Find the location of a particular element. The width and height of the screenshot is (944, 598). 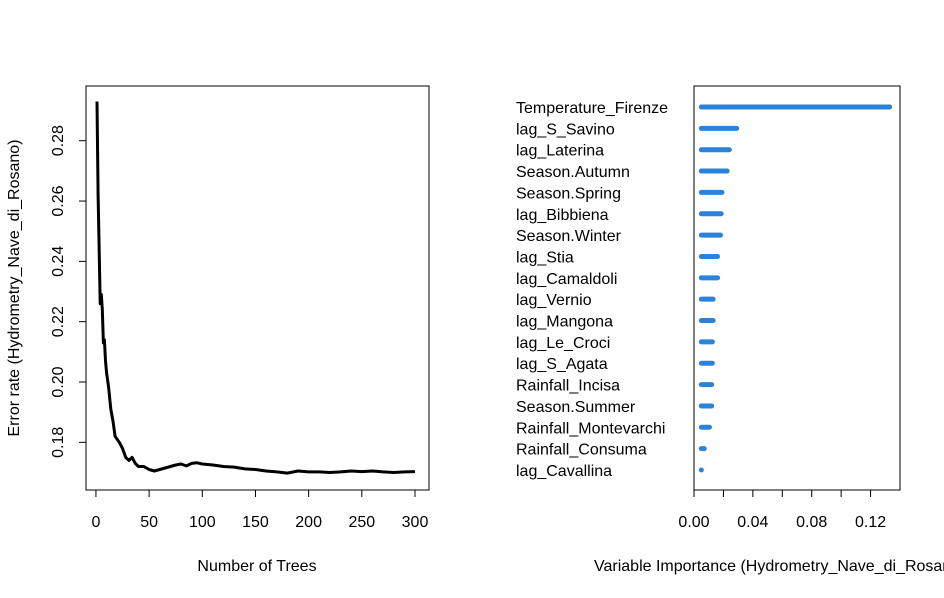

variable-label: Temperature_Firenze is located at coordinates (592, 108).